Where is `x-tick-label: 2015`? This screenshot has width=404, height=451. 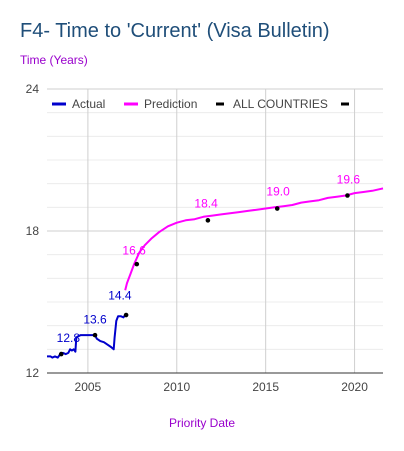
x-tick-label: 2015 is located at coordinates (265, 387).